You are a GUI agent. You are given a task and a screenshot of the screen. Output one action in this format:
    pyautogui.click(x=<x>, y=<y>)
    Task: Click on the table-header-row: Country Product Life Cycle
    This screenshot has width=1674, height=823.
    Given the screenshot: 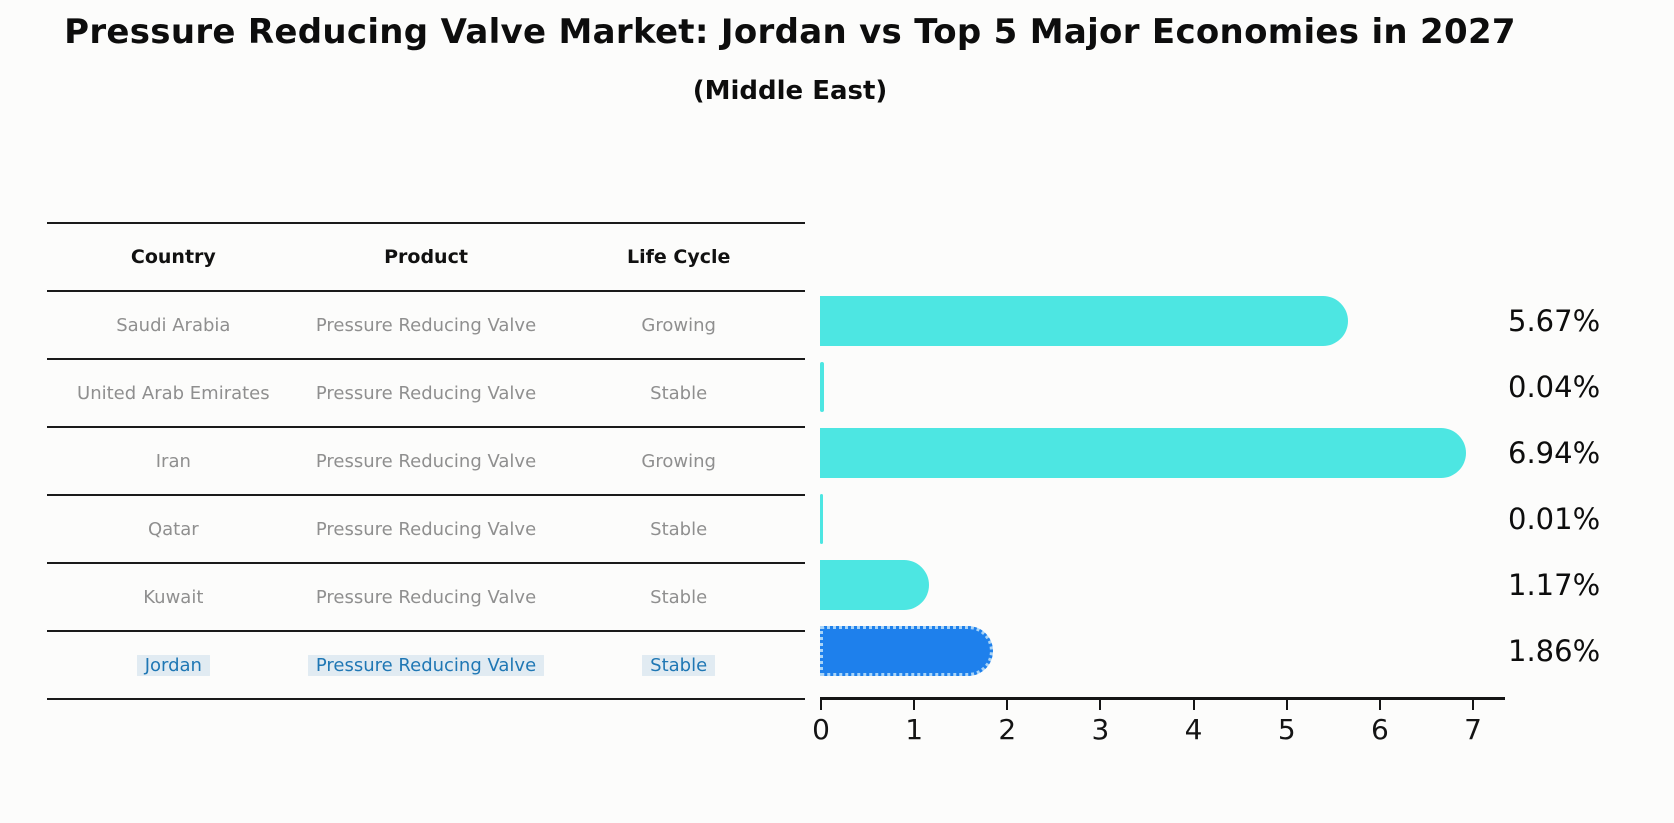 What is the action you would take?
    pyautogui.click(x=426, y=258)
    